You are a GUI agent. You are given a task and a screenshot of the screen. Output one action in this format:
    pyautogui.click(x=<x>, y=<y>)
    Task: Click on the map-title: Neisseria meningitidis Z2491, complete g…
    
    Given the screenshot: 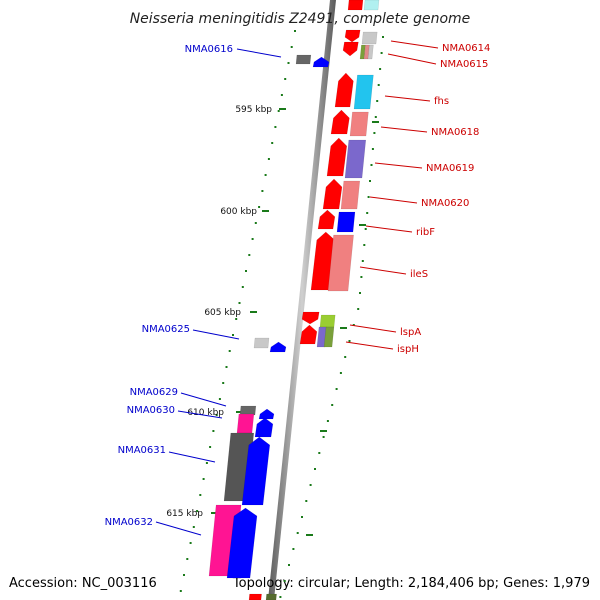 What is the action you would take?
    pyautogui.click(x=300, y=19)
    